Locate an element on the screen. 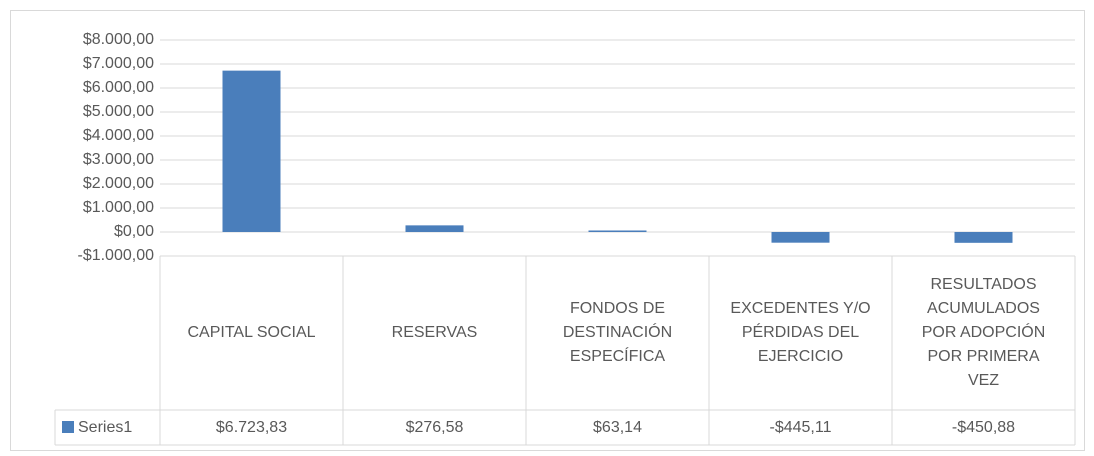 This screenshot has height=456, width=1094. y-tick-label: $3.000,00 is located at coordinates (118, 159).